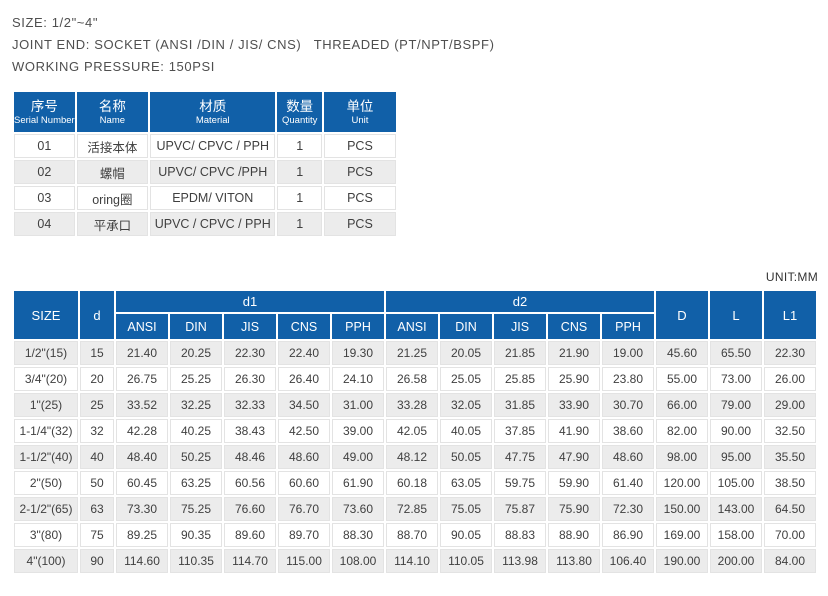 The height and width of the screenshot is (596, 828). Describe the element at coordinates (358, 379) in the screenshot. I see `table-cell: 24.10` at that location.